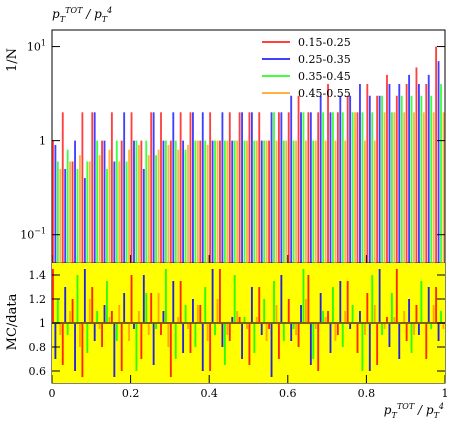 Image resolution: width=461 pixels, height=422 pixels. What do you see at coordinates (131, 187) in the screenshot?
I see `bar-0.15-0.25-8` at bounding box center [131, 187].